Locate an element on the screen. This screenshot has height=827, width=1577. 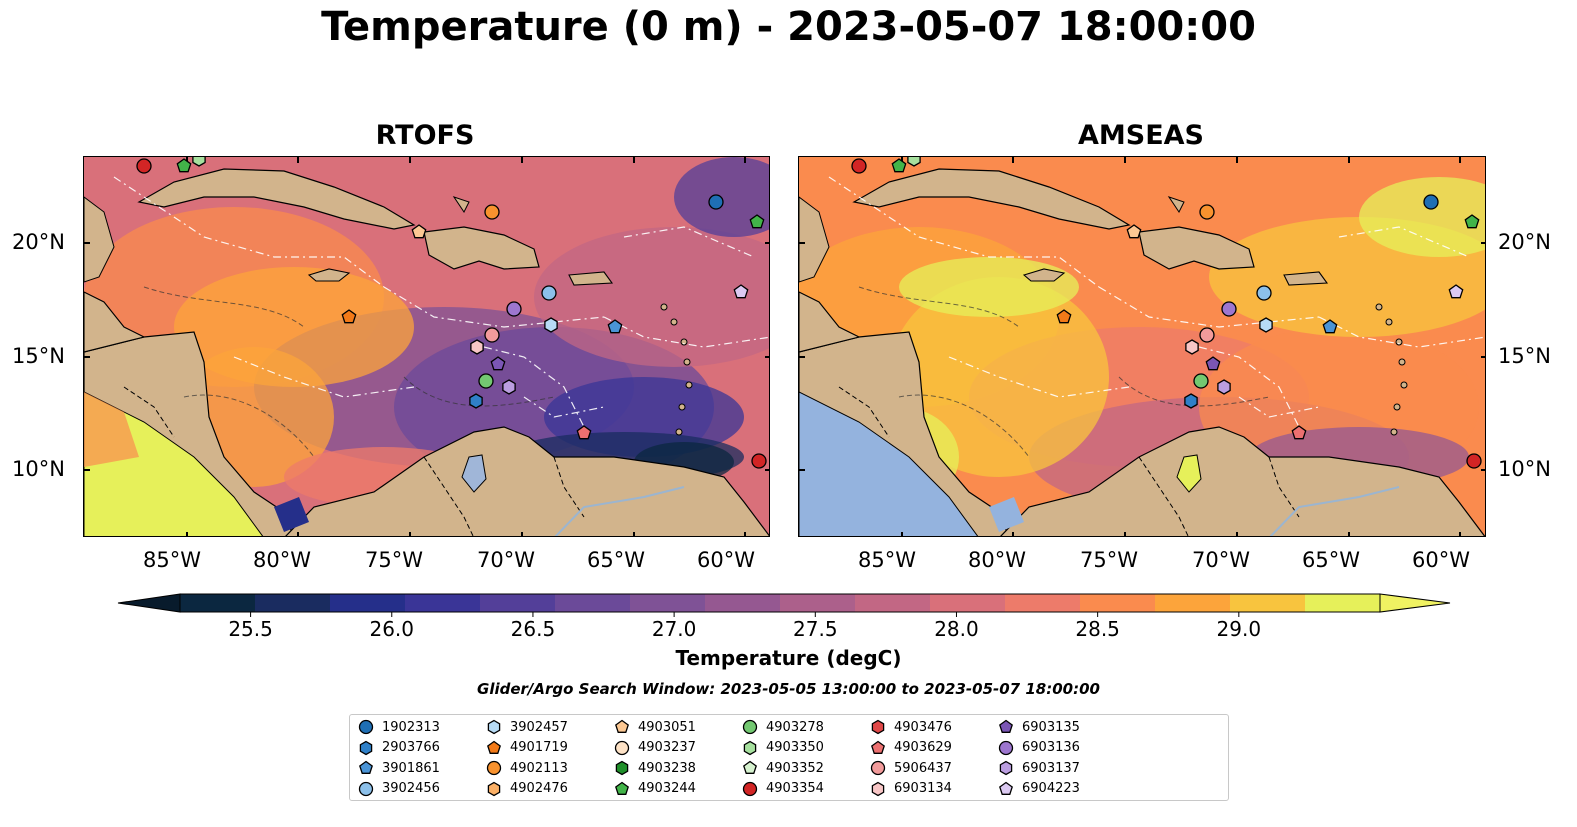
figure-title: Temperature (0 m) - 2023-05-07 18:00:00 is located at coordinates (788, 27).